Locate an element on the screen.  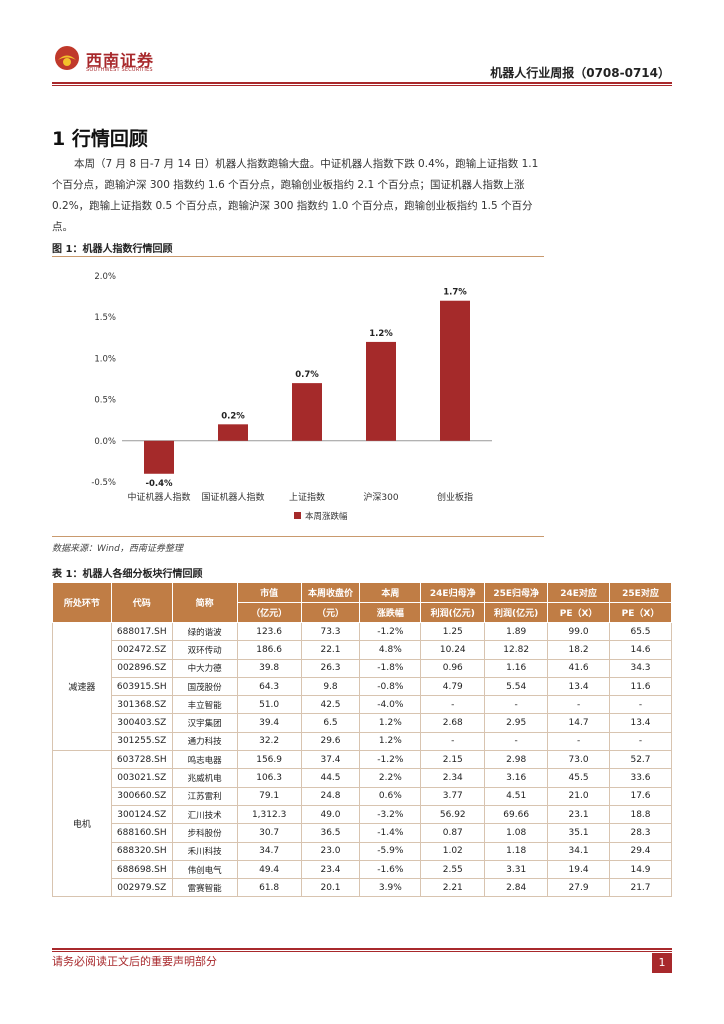
table-row: 301255.SZ 通力科技 32.2 29.6 1.2% - - - - is located at coordinates (362, 741).